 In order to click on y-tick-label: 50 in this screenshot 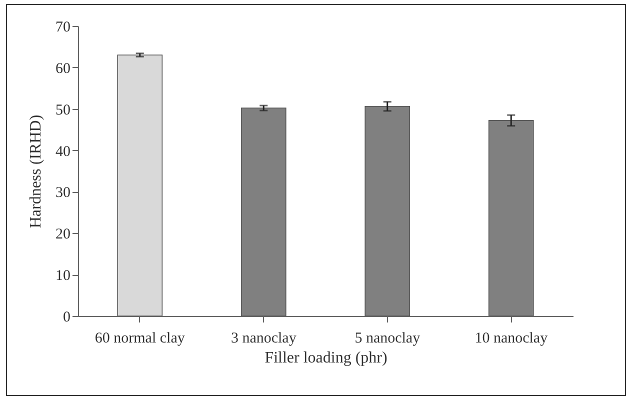, I will do `click(63, 110)`.